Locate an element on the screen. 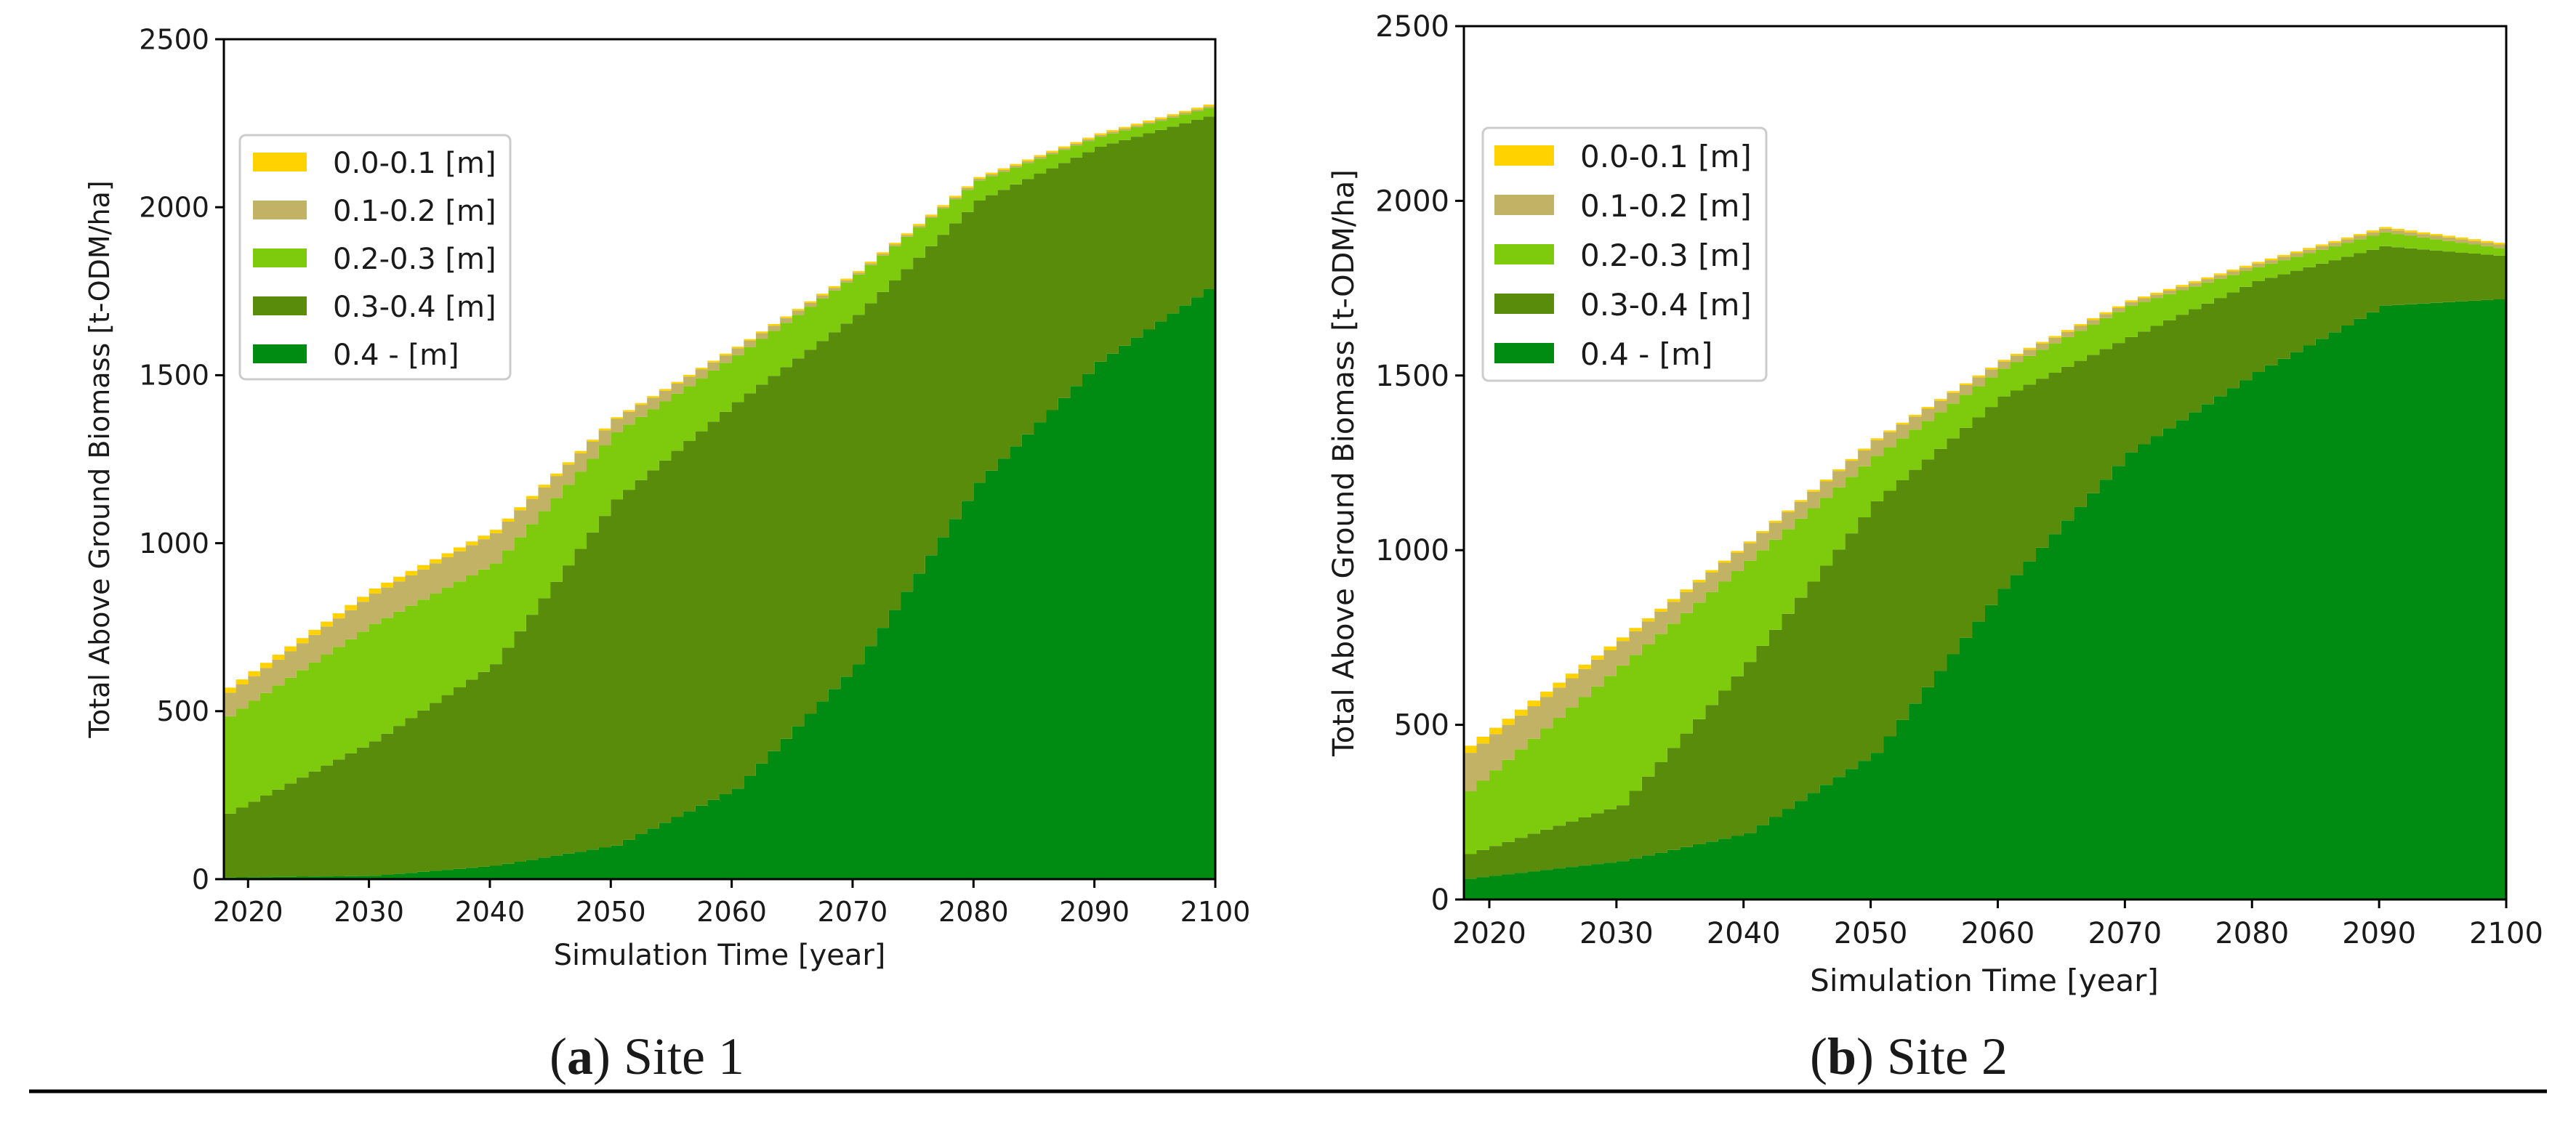 This screenshot has height=1124, width=2576. panel-label: a is located at coordinates (580, 1056).